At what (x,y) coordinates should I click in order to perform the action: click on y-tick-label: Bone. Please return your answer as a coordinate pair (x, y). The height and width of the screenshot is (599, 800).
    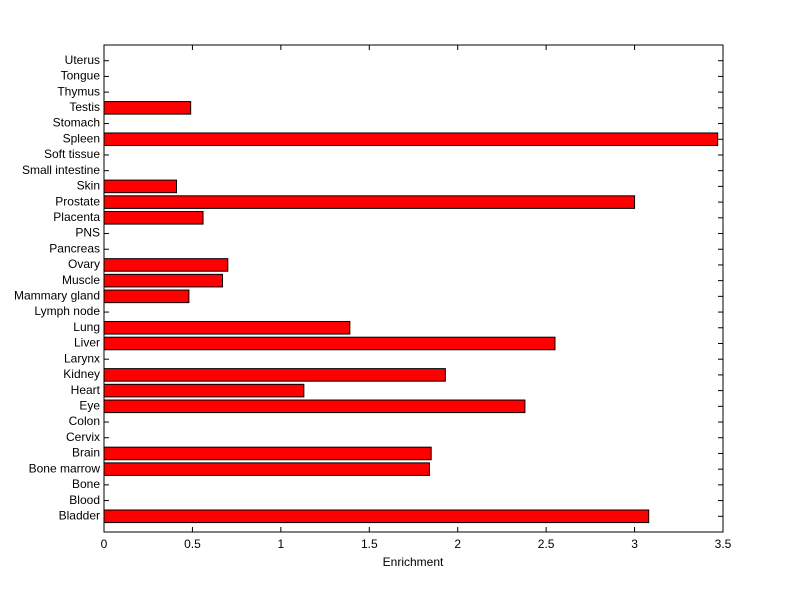
    Looking at the image, I should click on (86, 484).